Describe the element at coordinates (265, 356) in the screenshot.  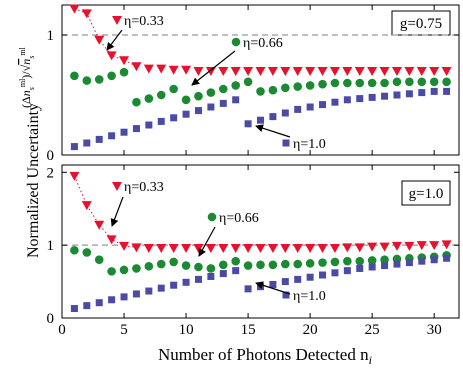
I see `x-axis-label: Number of Photons Detected ni` at that location.